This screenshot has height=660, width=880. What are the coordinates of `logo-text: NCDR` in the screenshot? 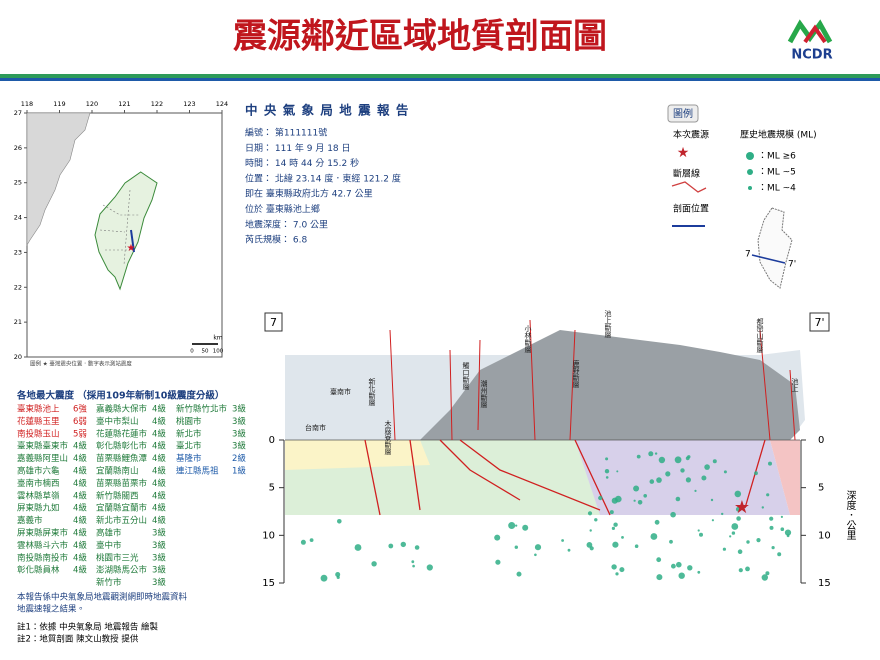 It's located at (811, 55).